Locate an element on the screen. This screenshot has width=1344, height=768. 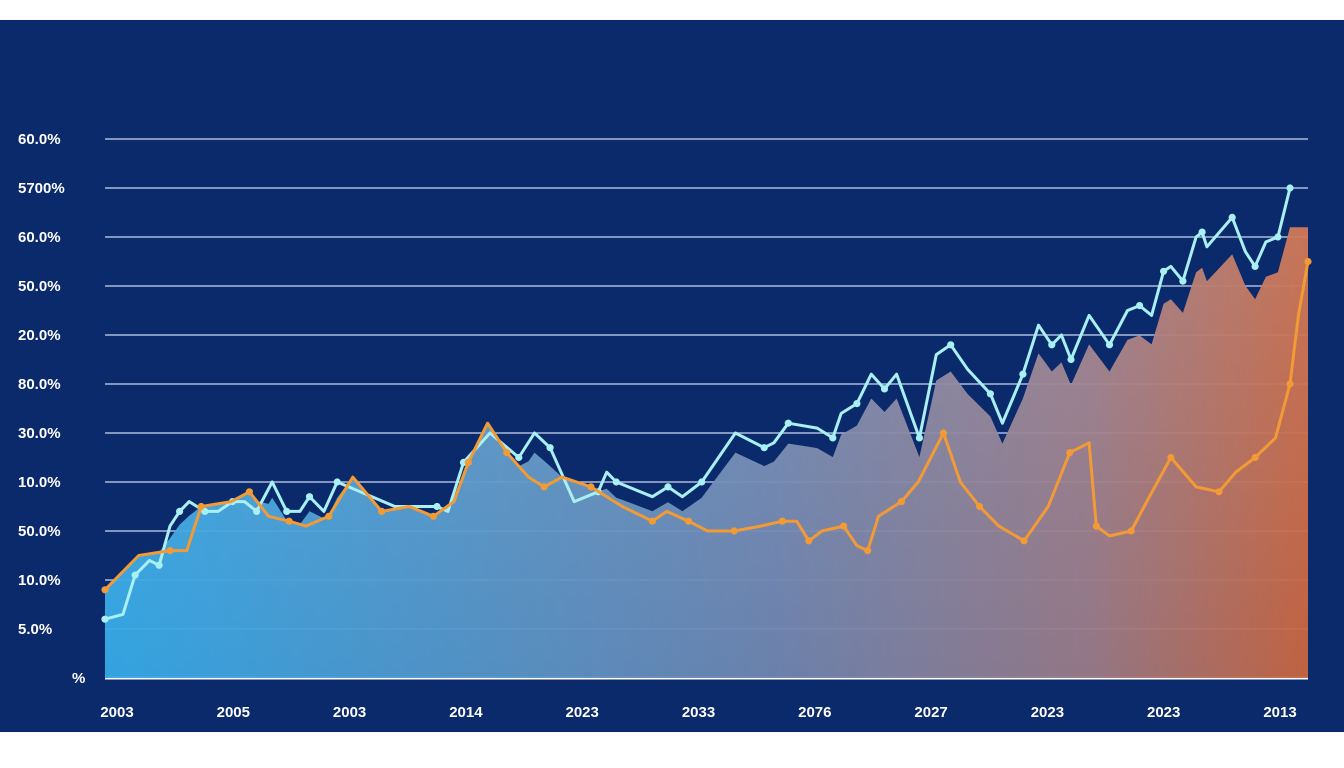
y-tick-label: 80.0% is located at coordinates (39, 384).